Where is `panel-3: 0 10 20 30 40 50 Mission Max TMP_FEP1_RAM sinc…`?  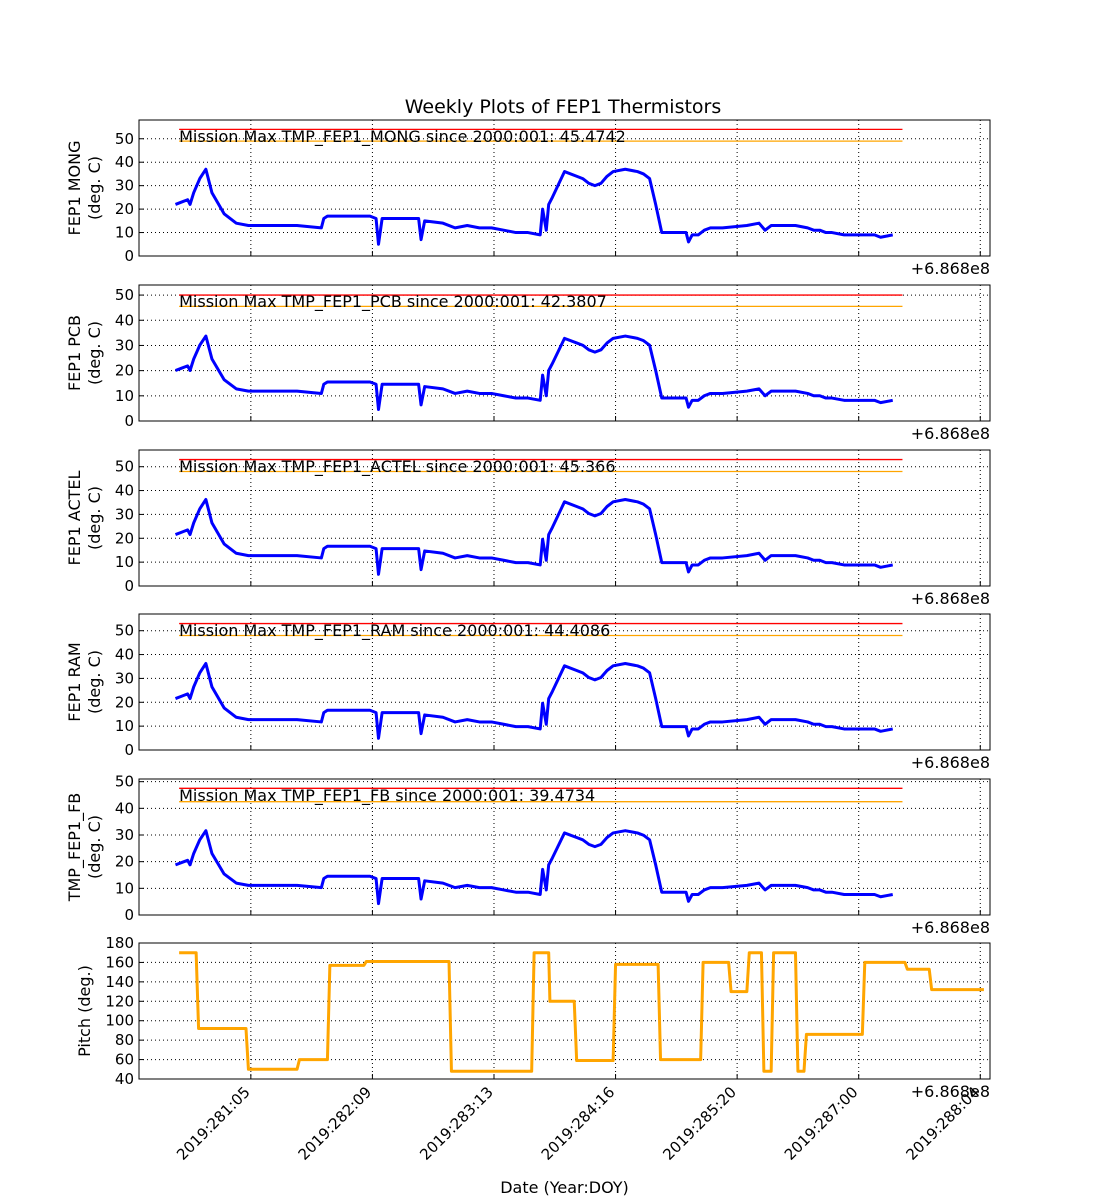
panel-3: 0 10 20 30 40 50 Mission Max TMP_FEP1_RAM sinc… is located at coordinates (528, 692).